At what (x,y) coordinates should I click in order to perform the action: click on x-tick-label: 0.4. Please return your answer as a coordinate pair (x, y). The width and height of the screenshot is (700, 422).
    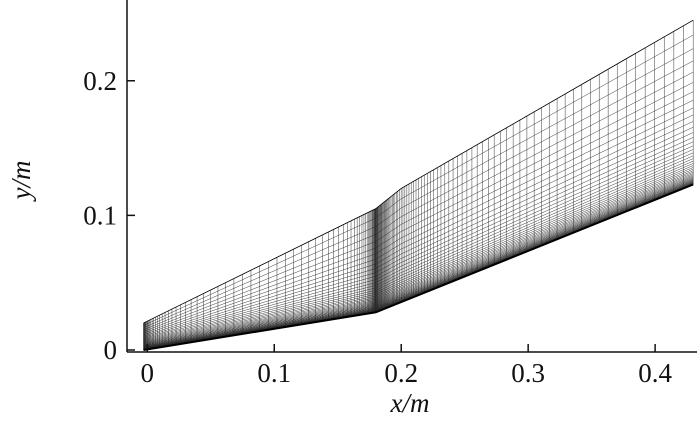
    Looking at the image, I should click on (655, 373).